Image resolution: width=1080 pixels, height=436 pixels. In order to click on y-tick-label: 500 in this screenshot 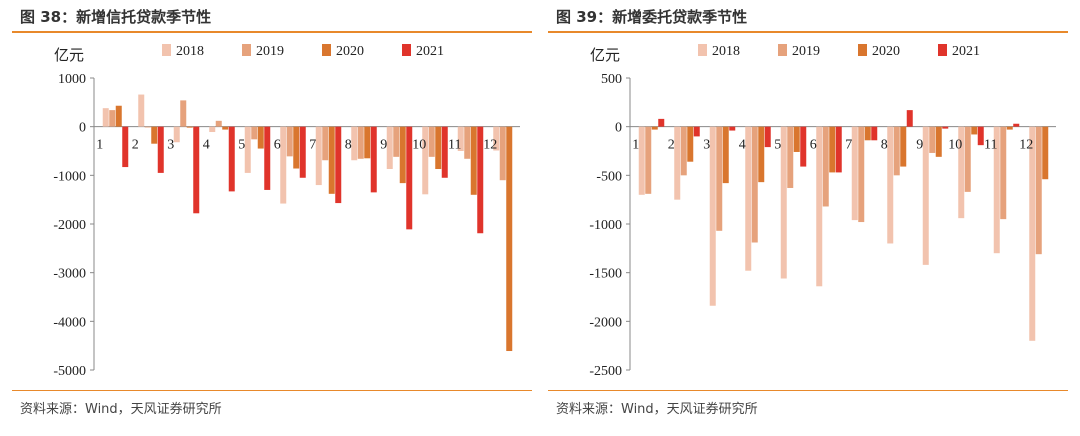, I will do `click(611, 79)`.